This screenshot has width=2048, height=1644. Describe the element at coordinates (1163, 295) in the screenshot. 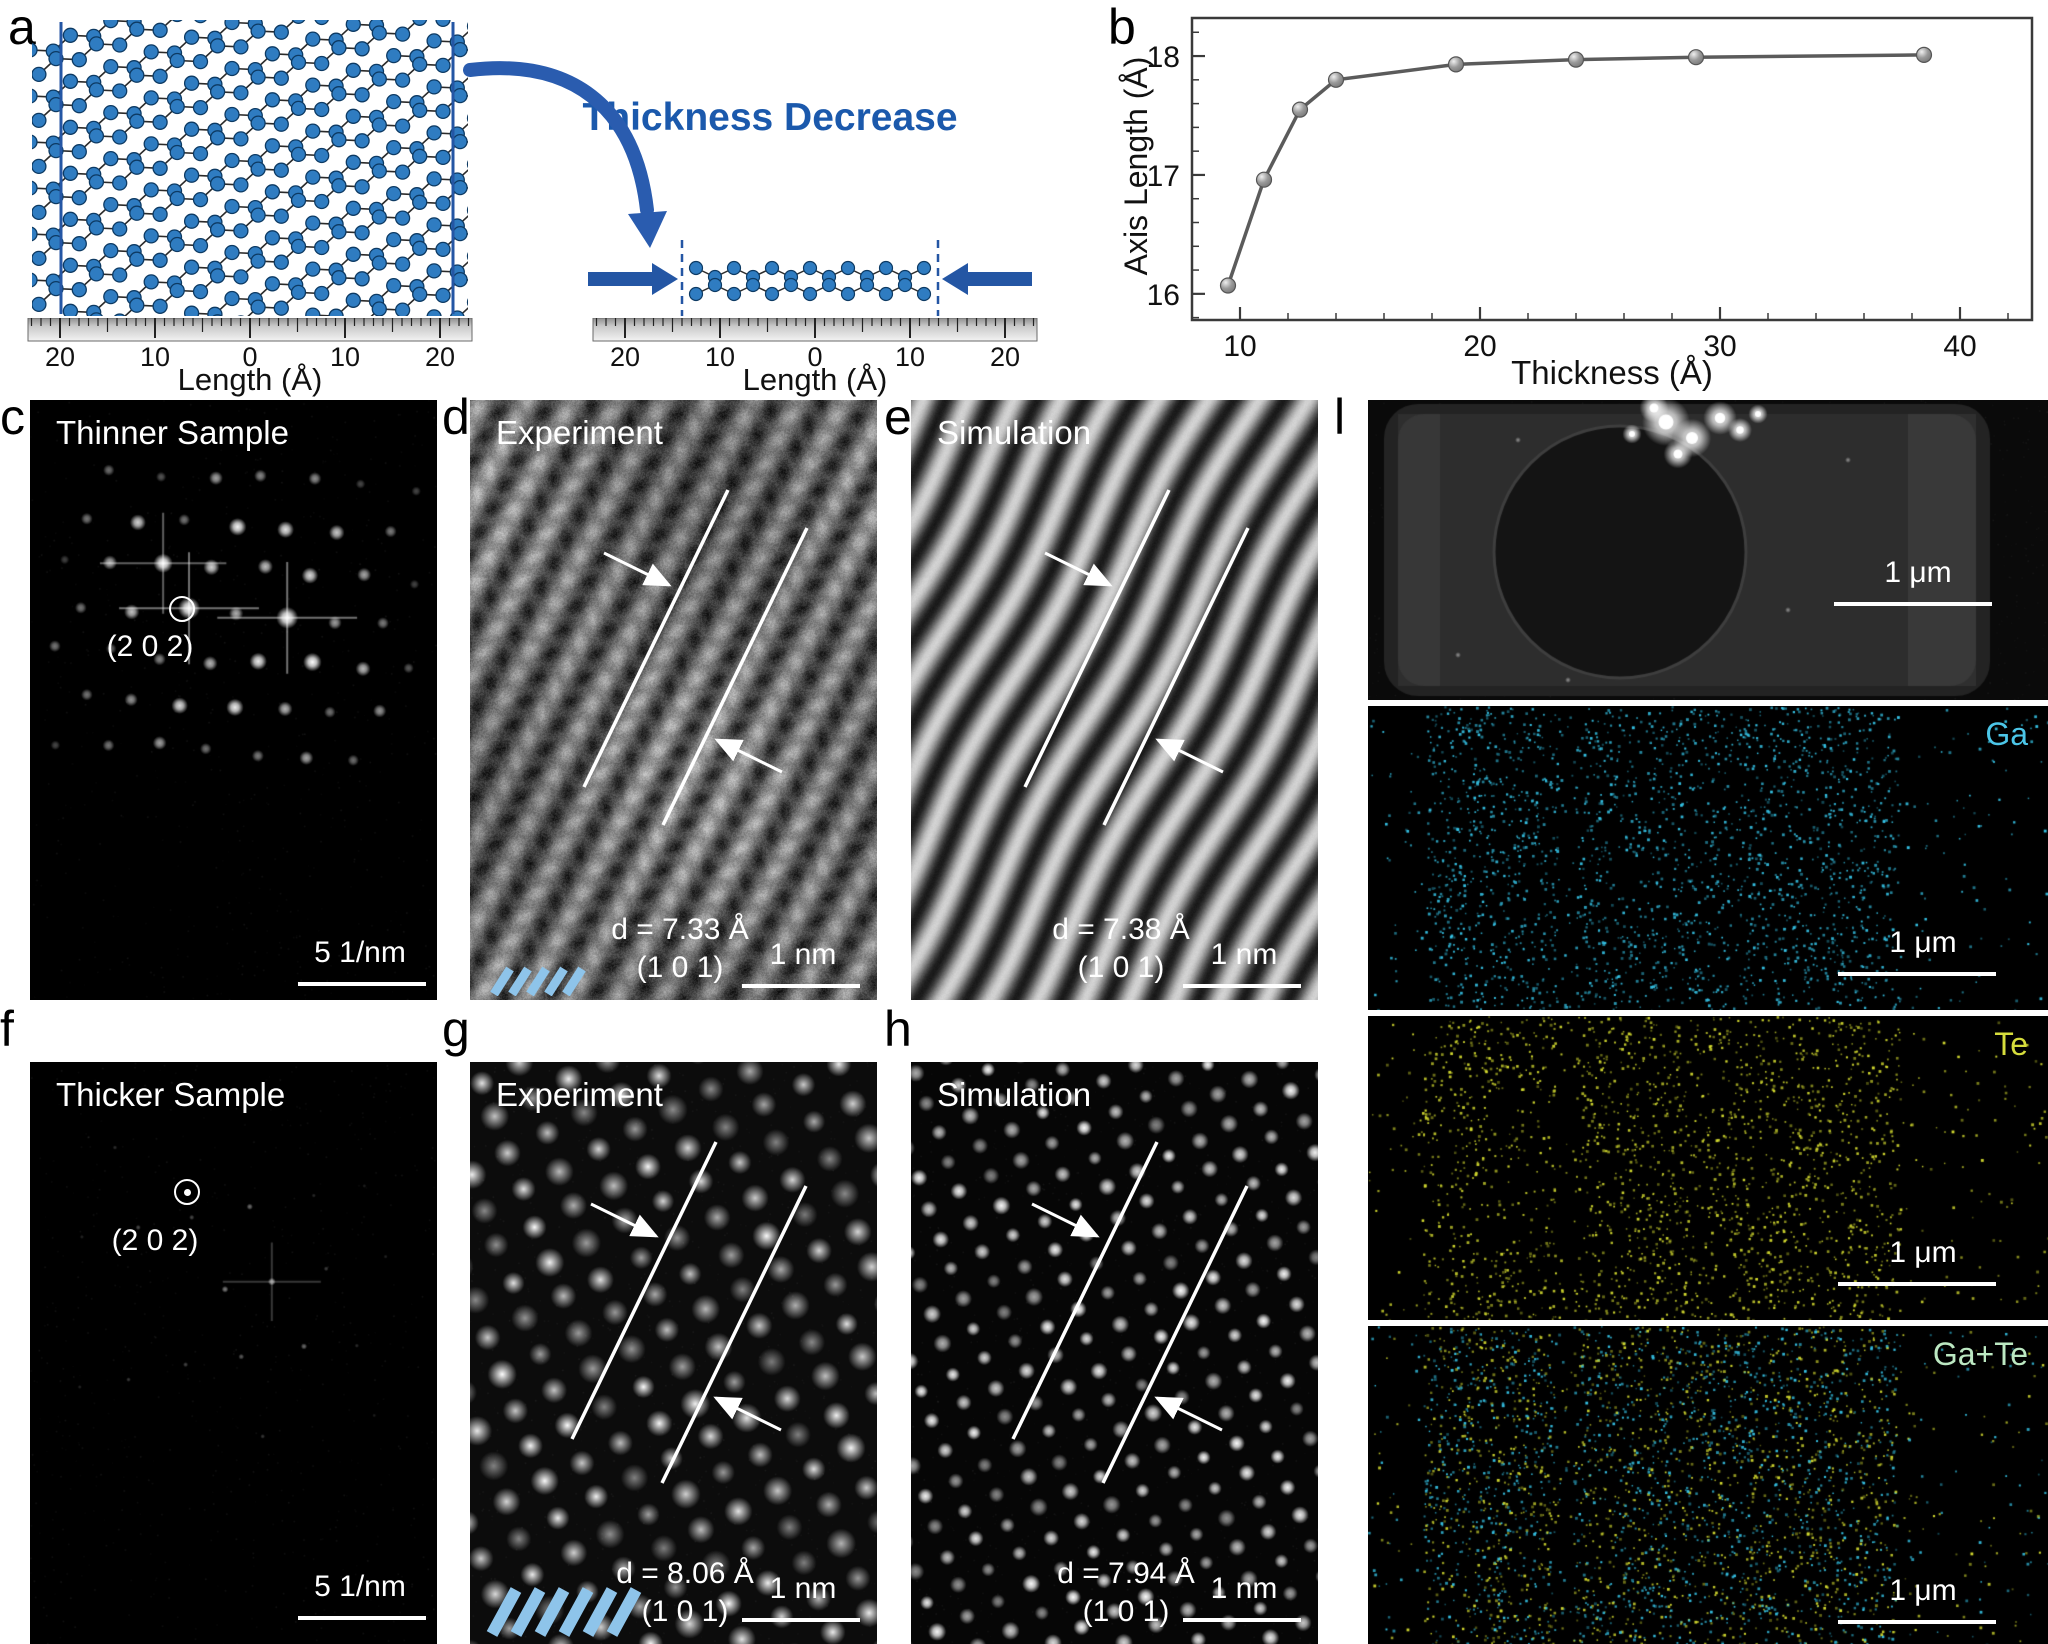

I see `svg-text: 16` at that location.